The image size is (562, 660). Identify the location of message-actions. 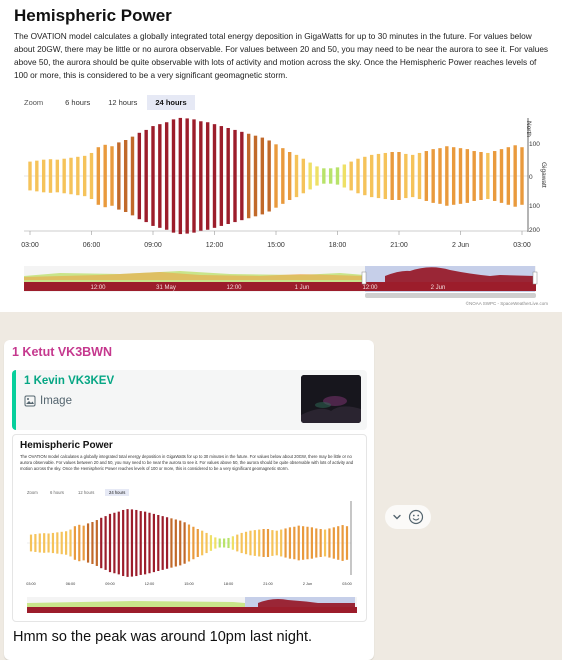
(408, 517).